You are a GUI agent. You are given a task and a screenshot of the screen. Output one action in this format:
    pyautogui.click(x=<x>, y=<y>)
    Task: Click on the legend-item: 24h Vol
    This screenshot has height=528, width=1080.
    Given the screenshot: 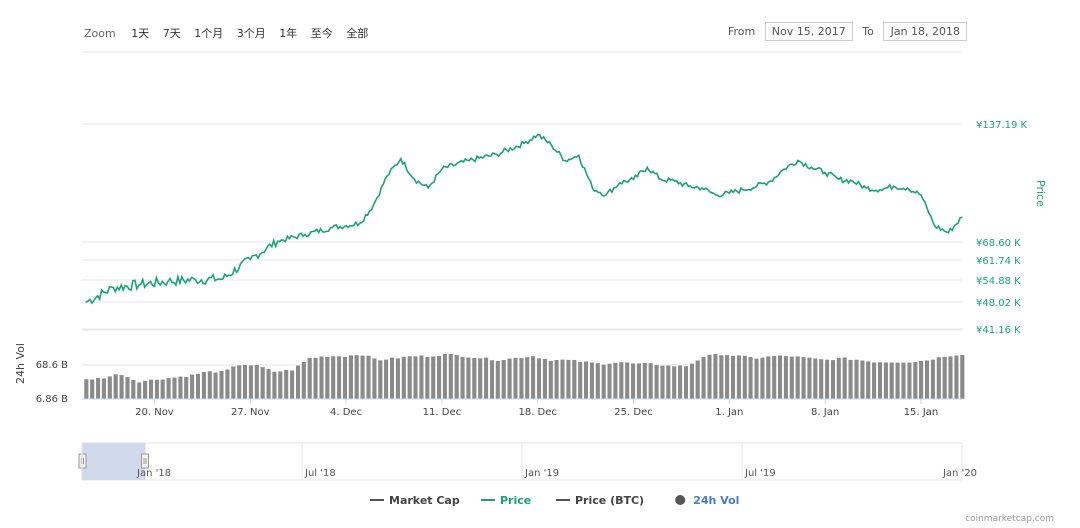 What is the action you would take?
    pyautogui.click(x=707, y=500)
    